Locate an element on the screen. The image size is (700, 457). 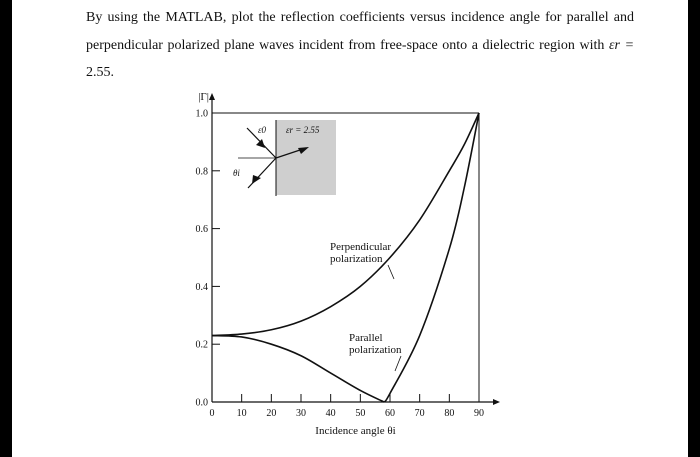
y-tick-label: 1.0 is located at coordinates (202, 114).